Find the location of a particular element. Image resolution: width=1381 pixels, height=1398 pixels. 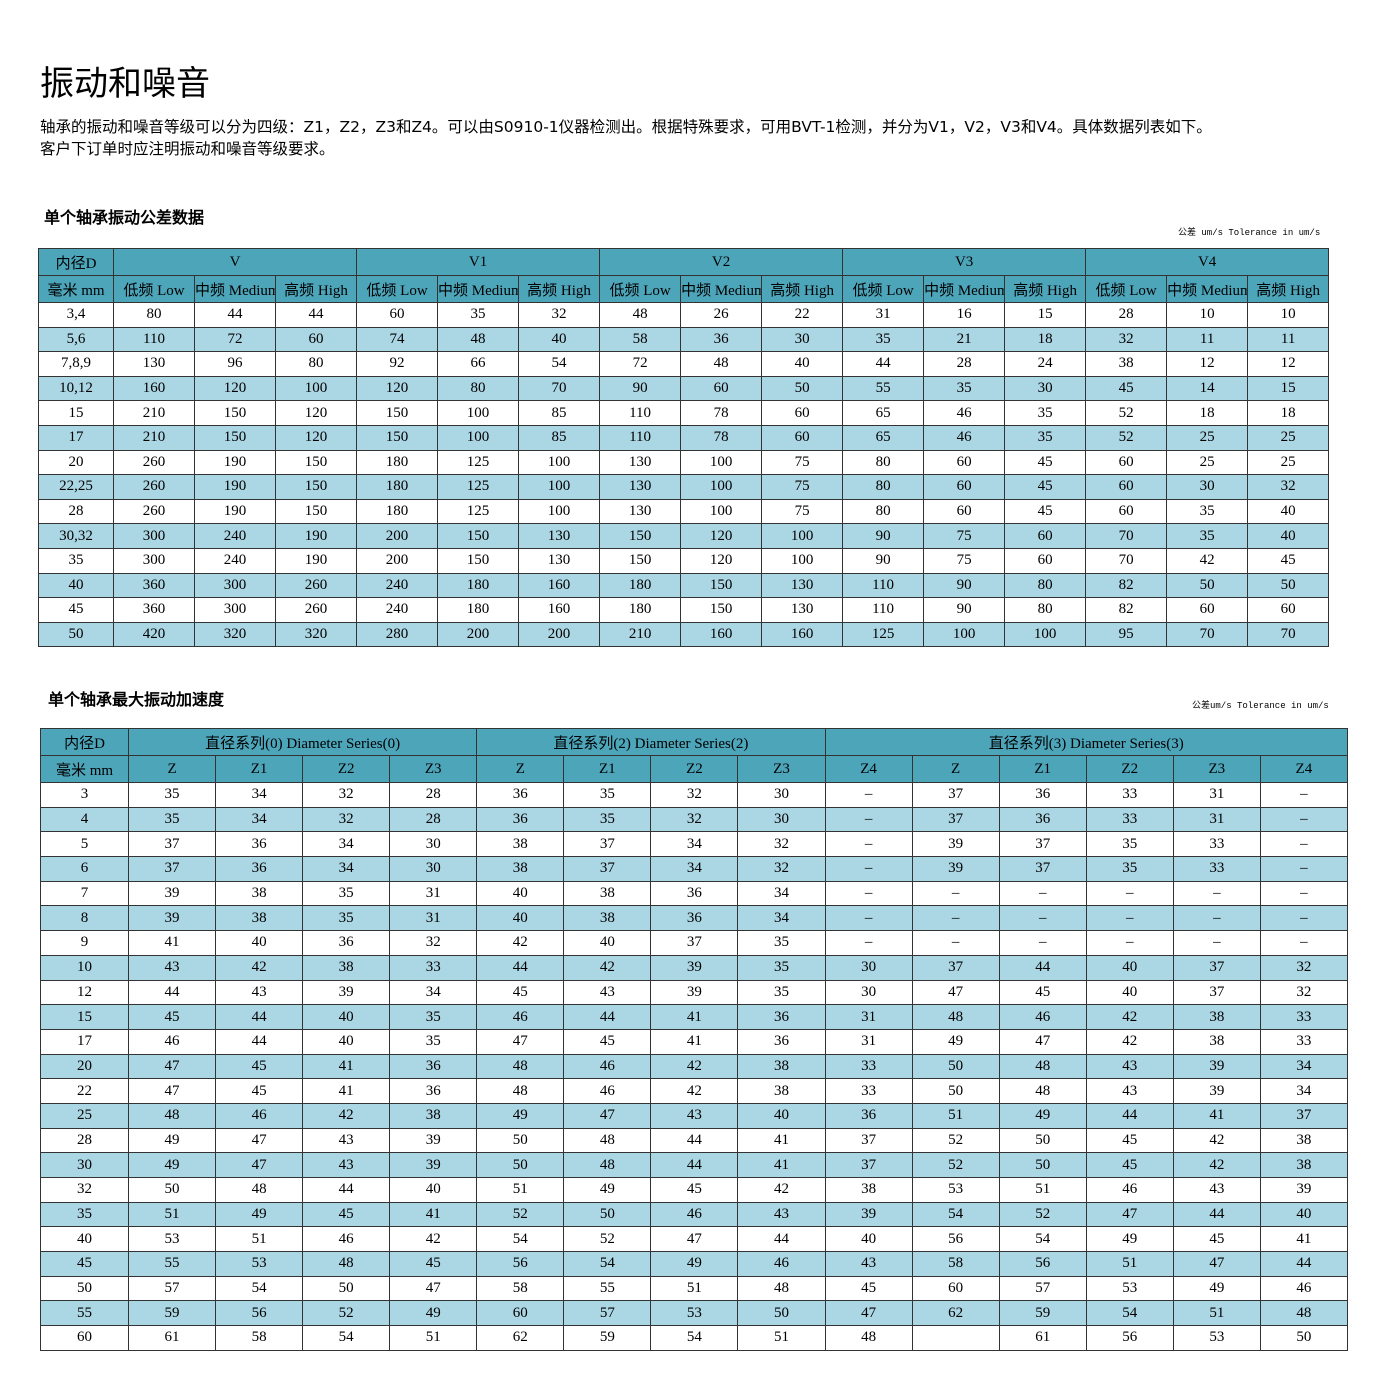

data-cell: 420 is located at coordinates (154, 634).